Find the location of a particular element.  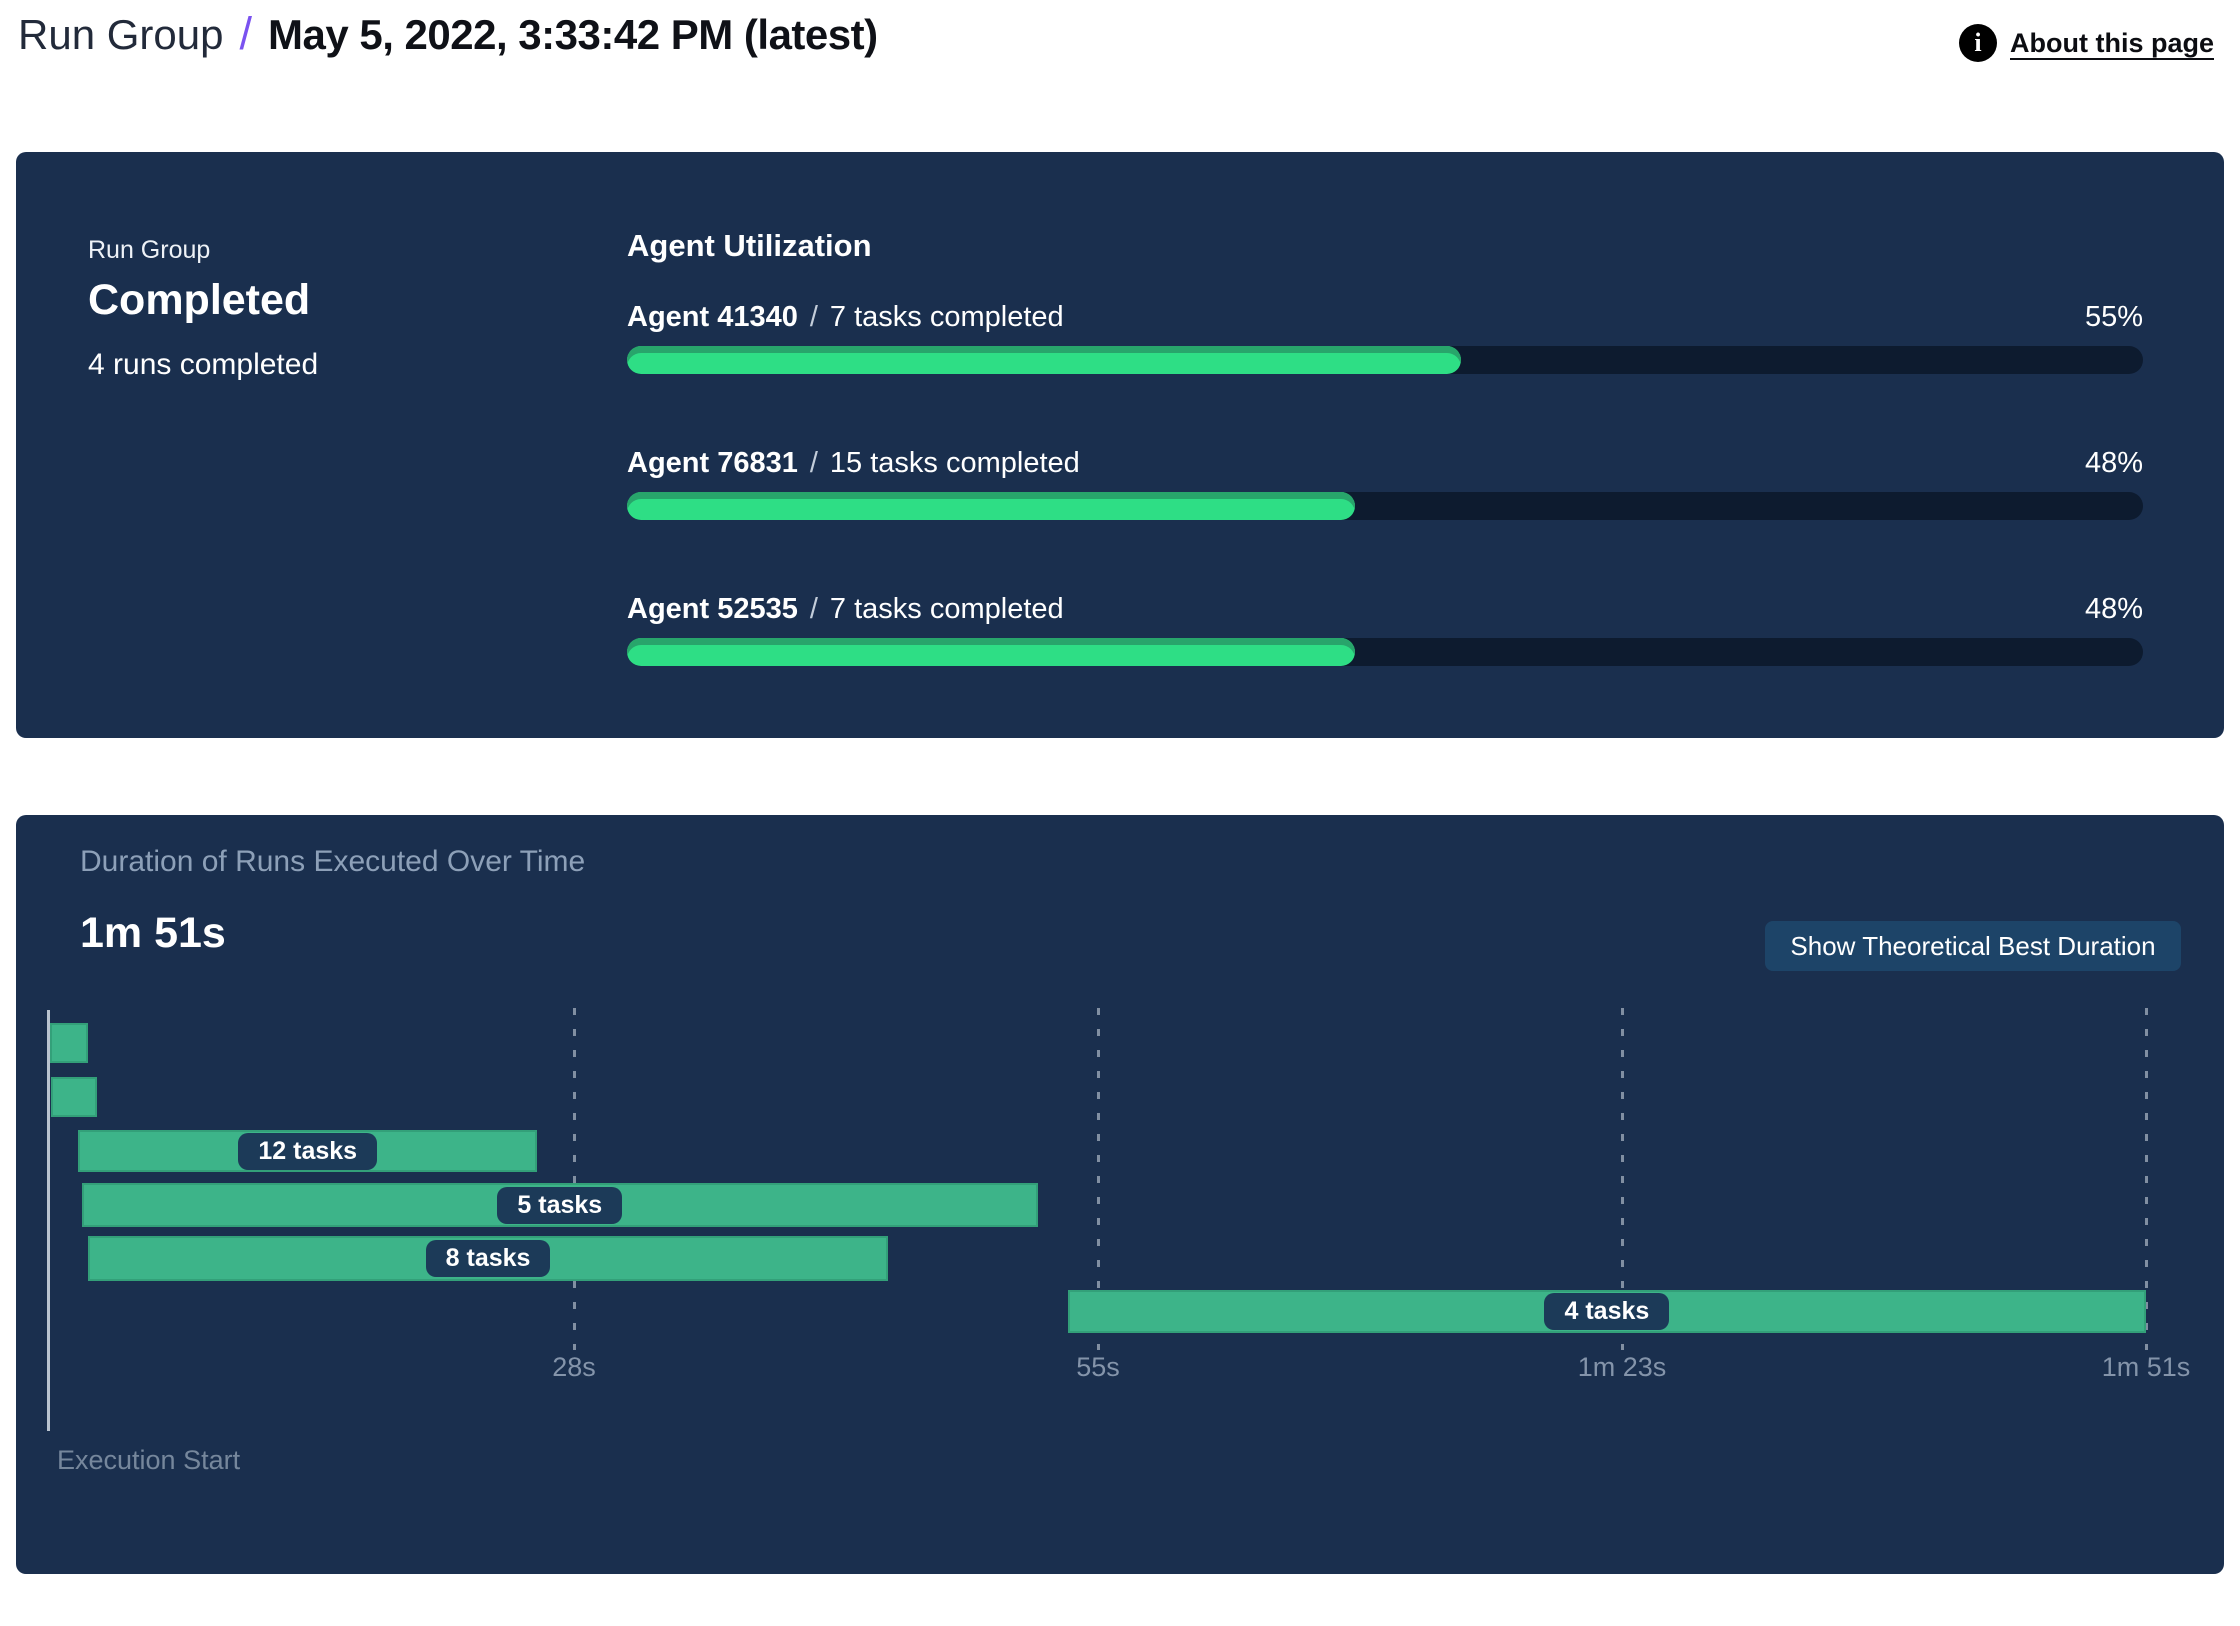

page-title: May 5, 2022, 3:33:42 PM (latest) is located at coordinates (572, 34).